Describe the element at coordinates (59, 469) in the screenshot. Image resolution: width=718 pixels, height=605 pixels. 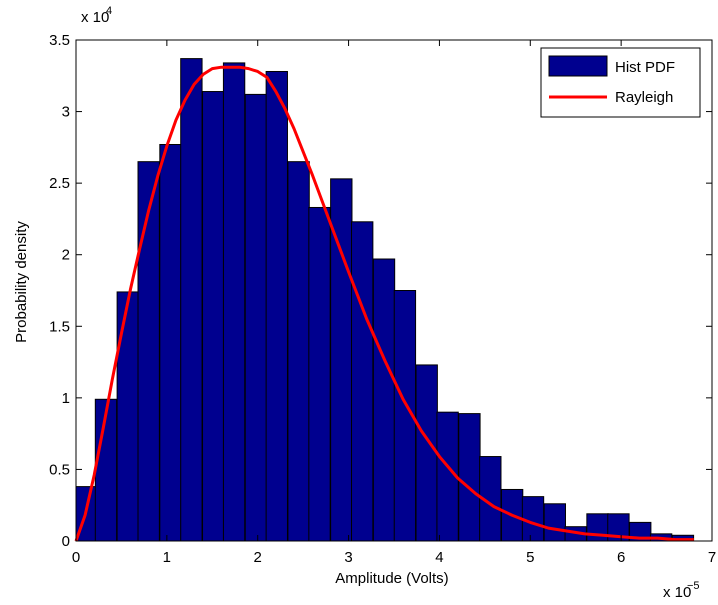
I see `y-tick-label: 0.5` at that location.